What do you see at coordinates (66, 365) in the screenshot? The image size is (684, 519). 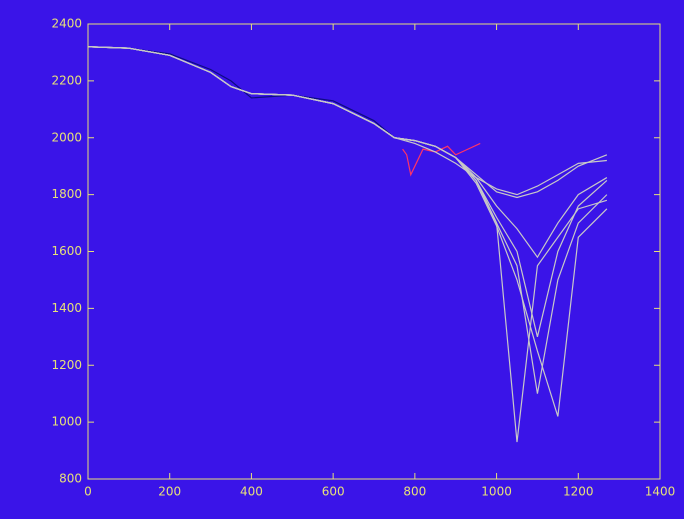 I see `y-tick-label: 1200` at bounding box center [66, 365].